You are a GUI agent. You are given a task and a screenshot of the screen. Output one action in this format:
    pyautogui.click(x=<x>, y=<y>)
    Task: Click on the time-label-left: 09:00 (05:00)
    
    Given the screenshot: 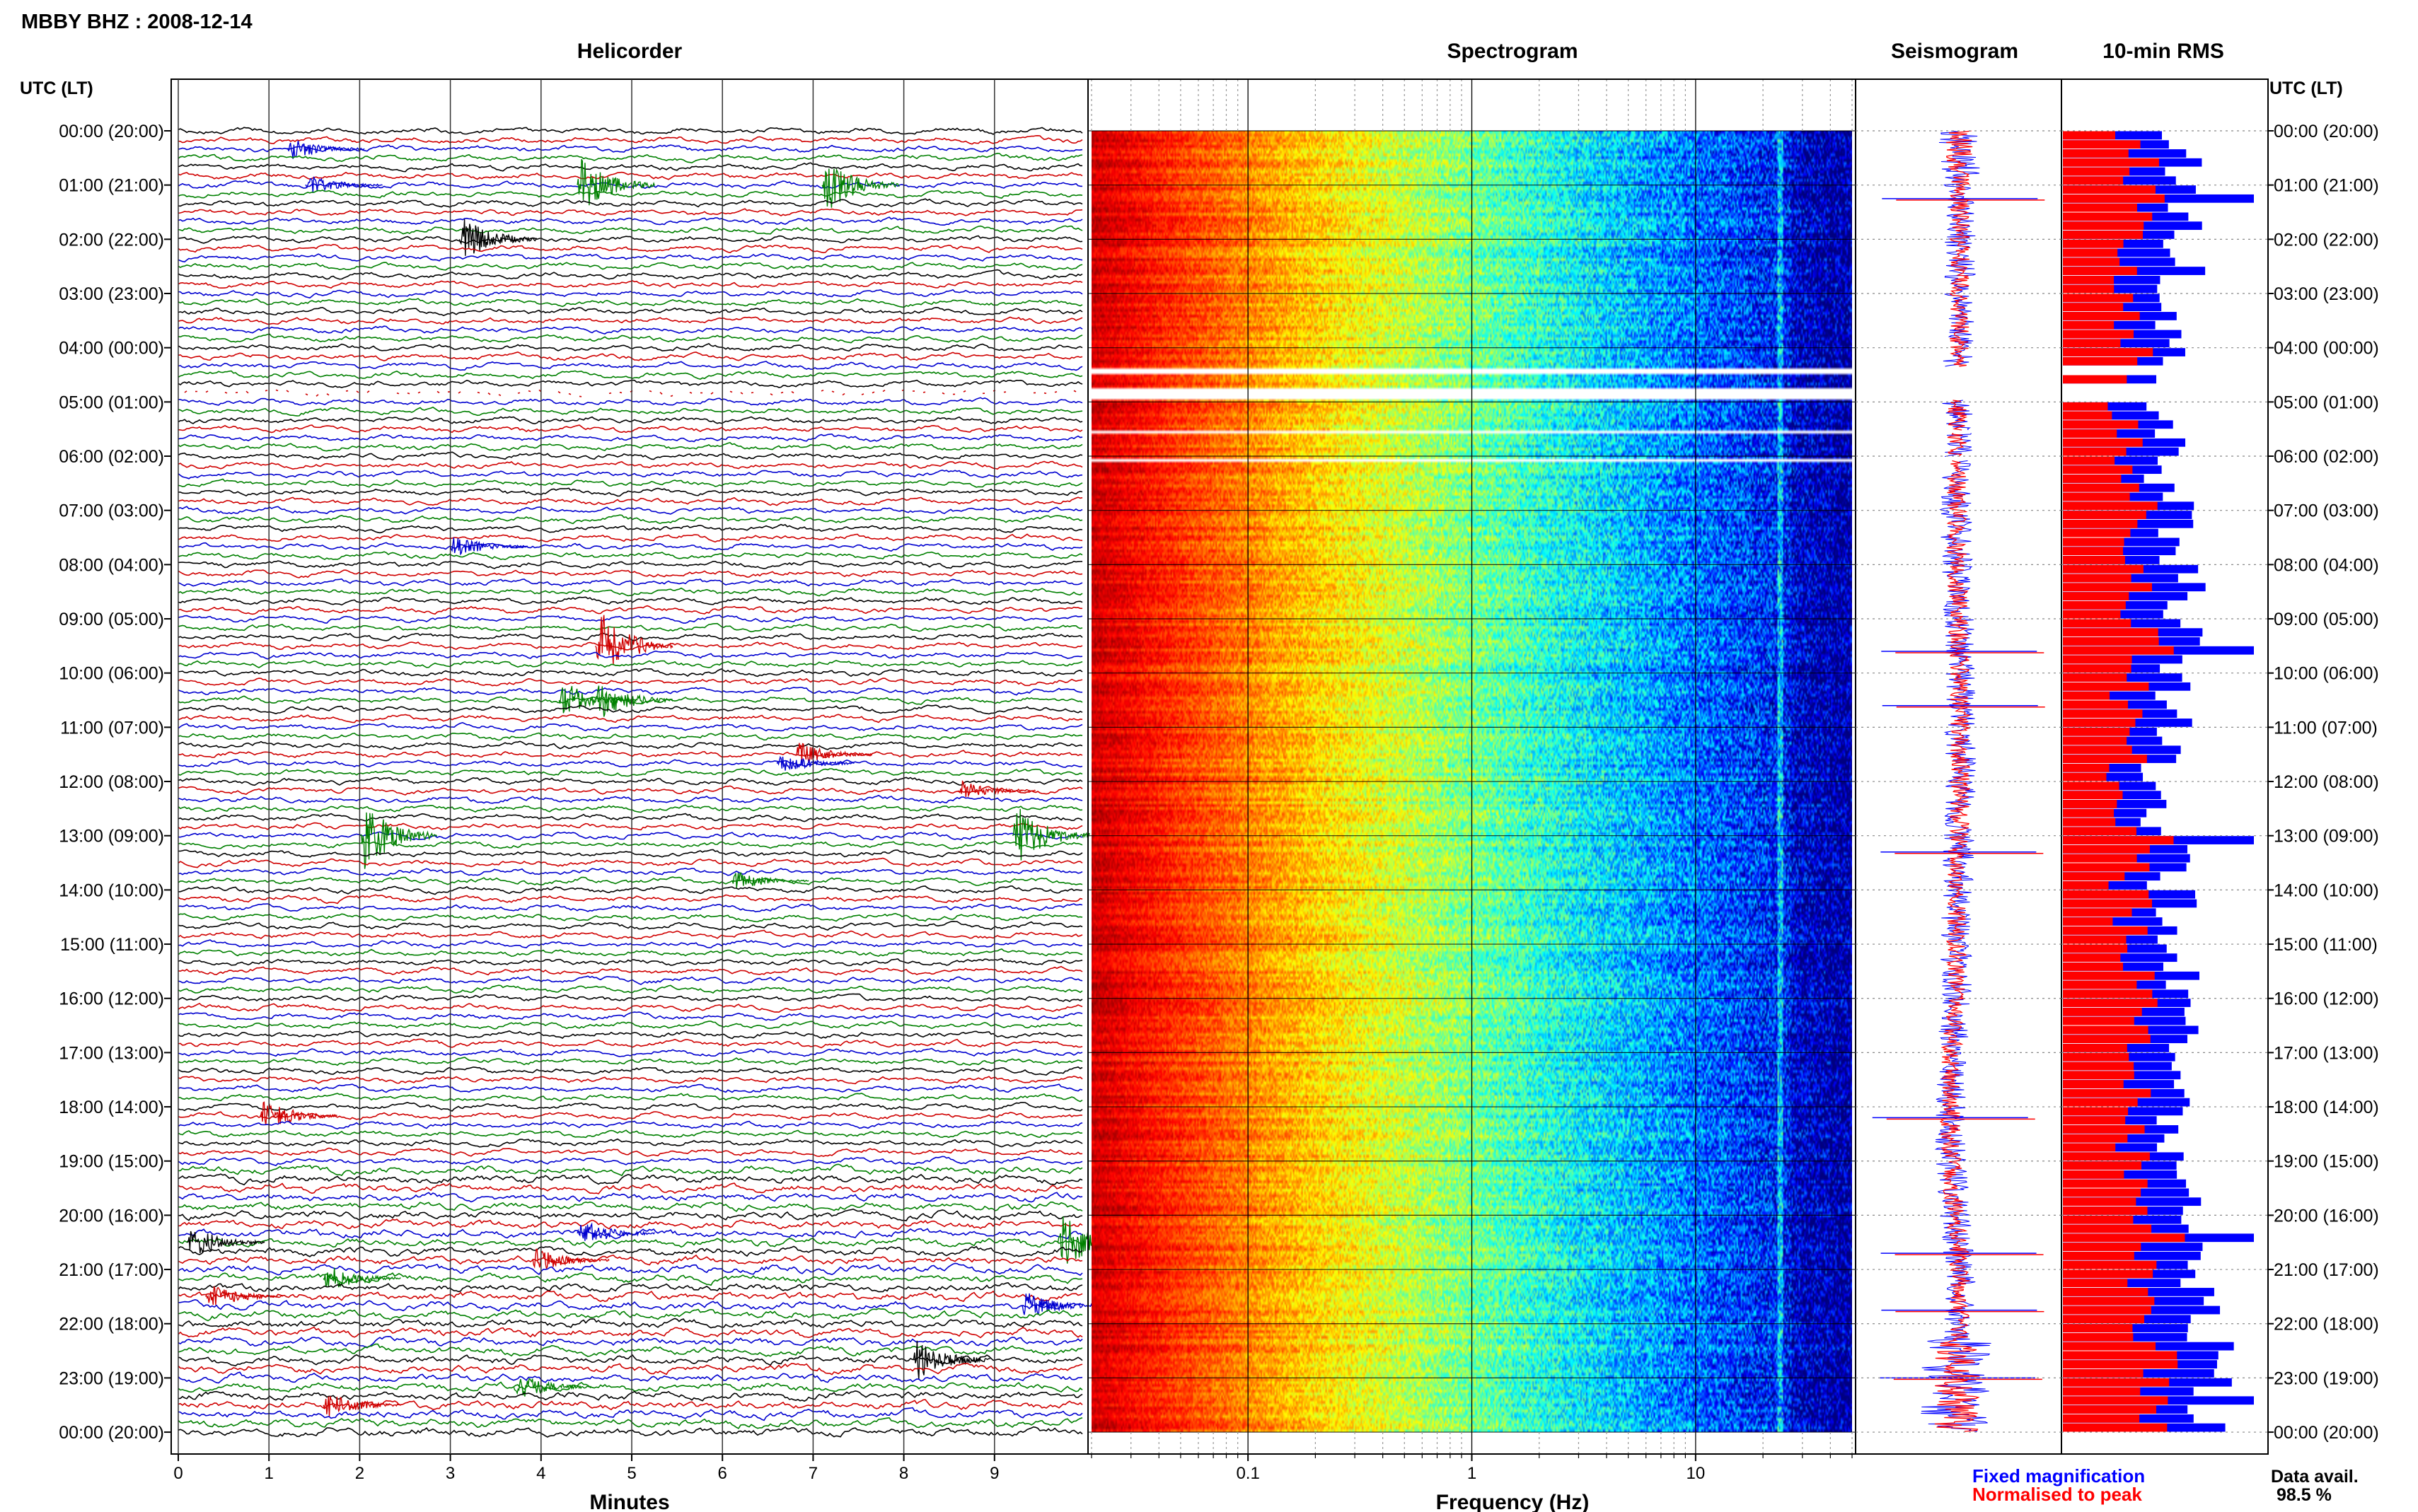 What is the action you would take?
    pyautogui.click(x=111, y=619)
    